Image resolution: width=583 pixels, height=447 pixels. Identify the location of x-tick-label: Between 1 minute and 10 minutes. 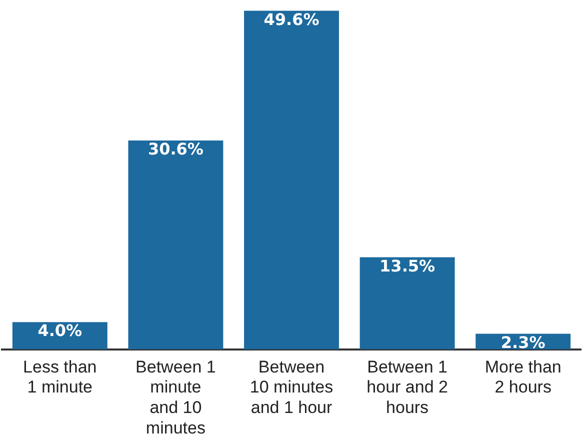
(176, 397).